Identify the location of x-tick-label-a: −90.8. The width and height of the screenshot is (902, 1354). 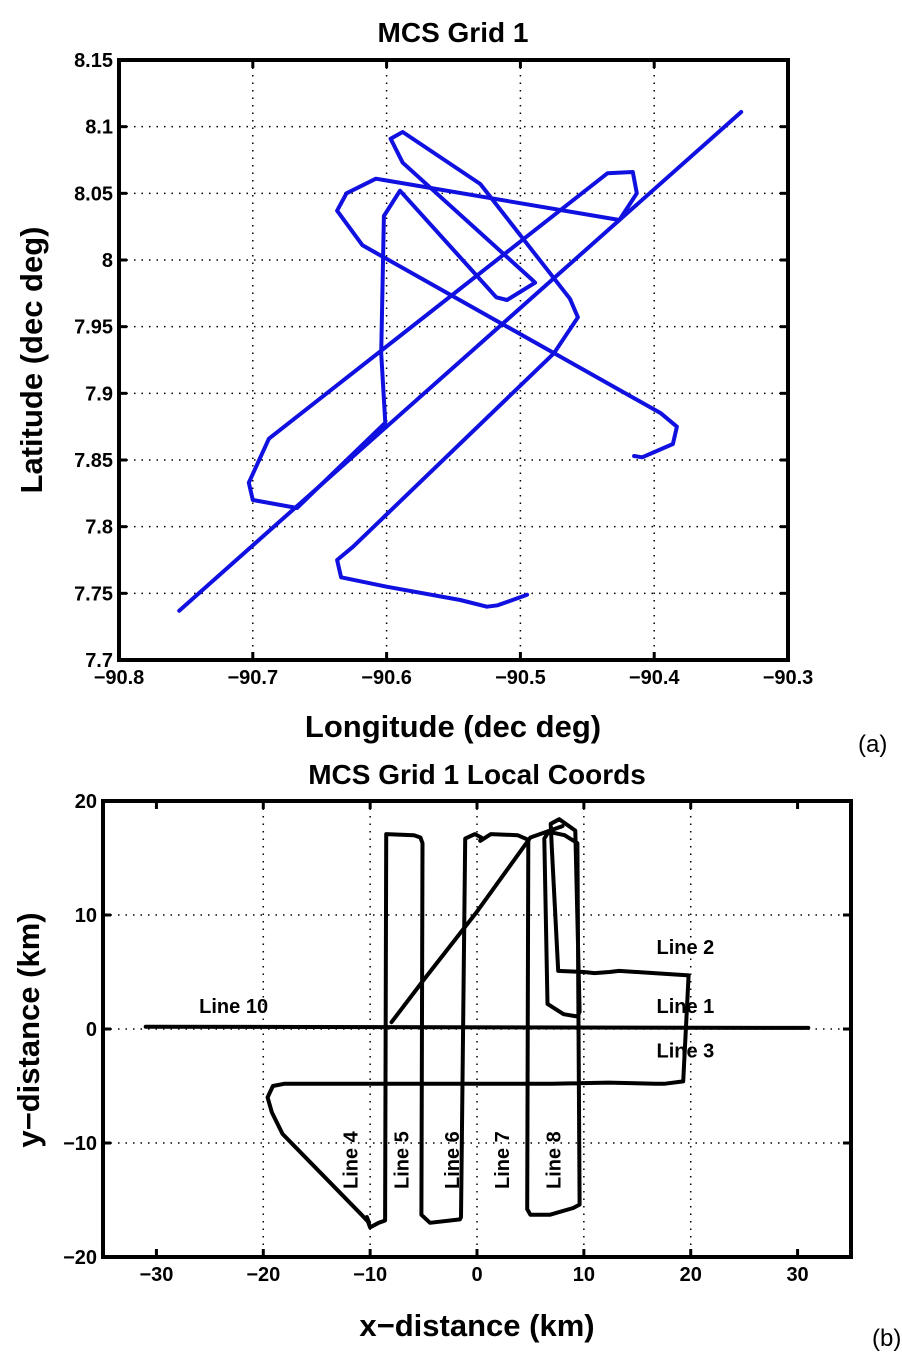
(119, 678).